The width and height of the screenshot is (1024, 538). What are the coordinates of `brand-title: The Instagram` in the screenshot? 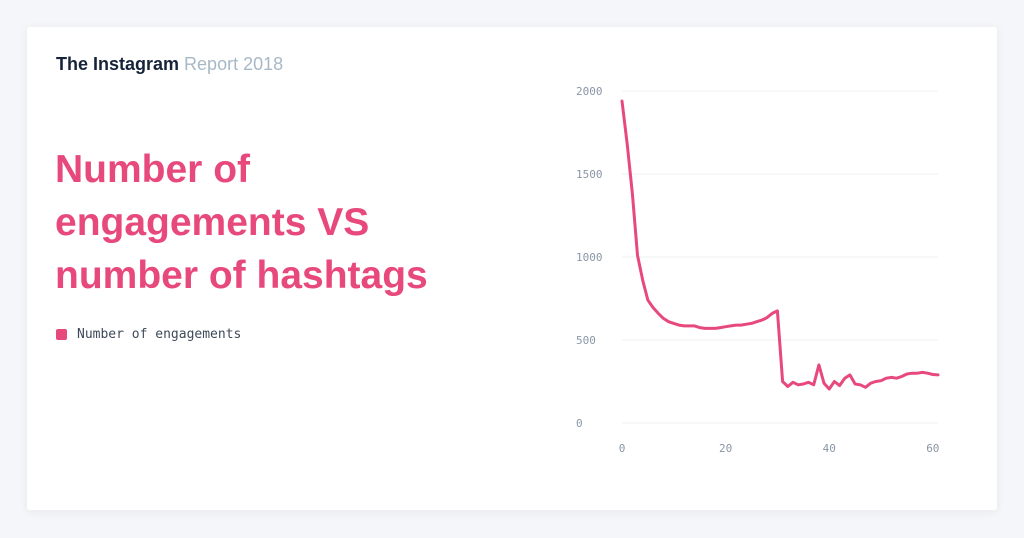 It's located at (118, 64).